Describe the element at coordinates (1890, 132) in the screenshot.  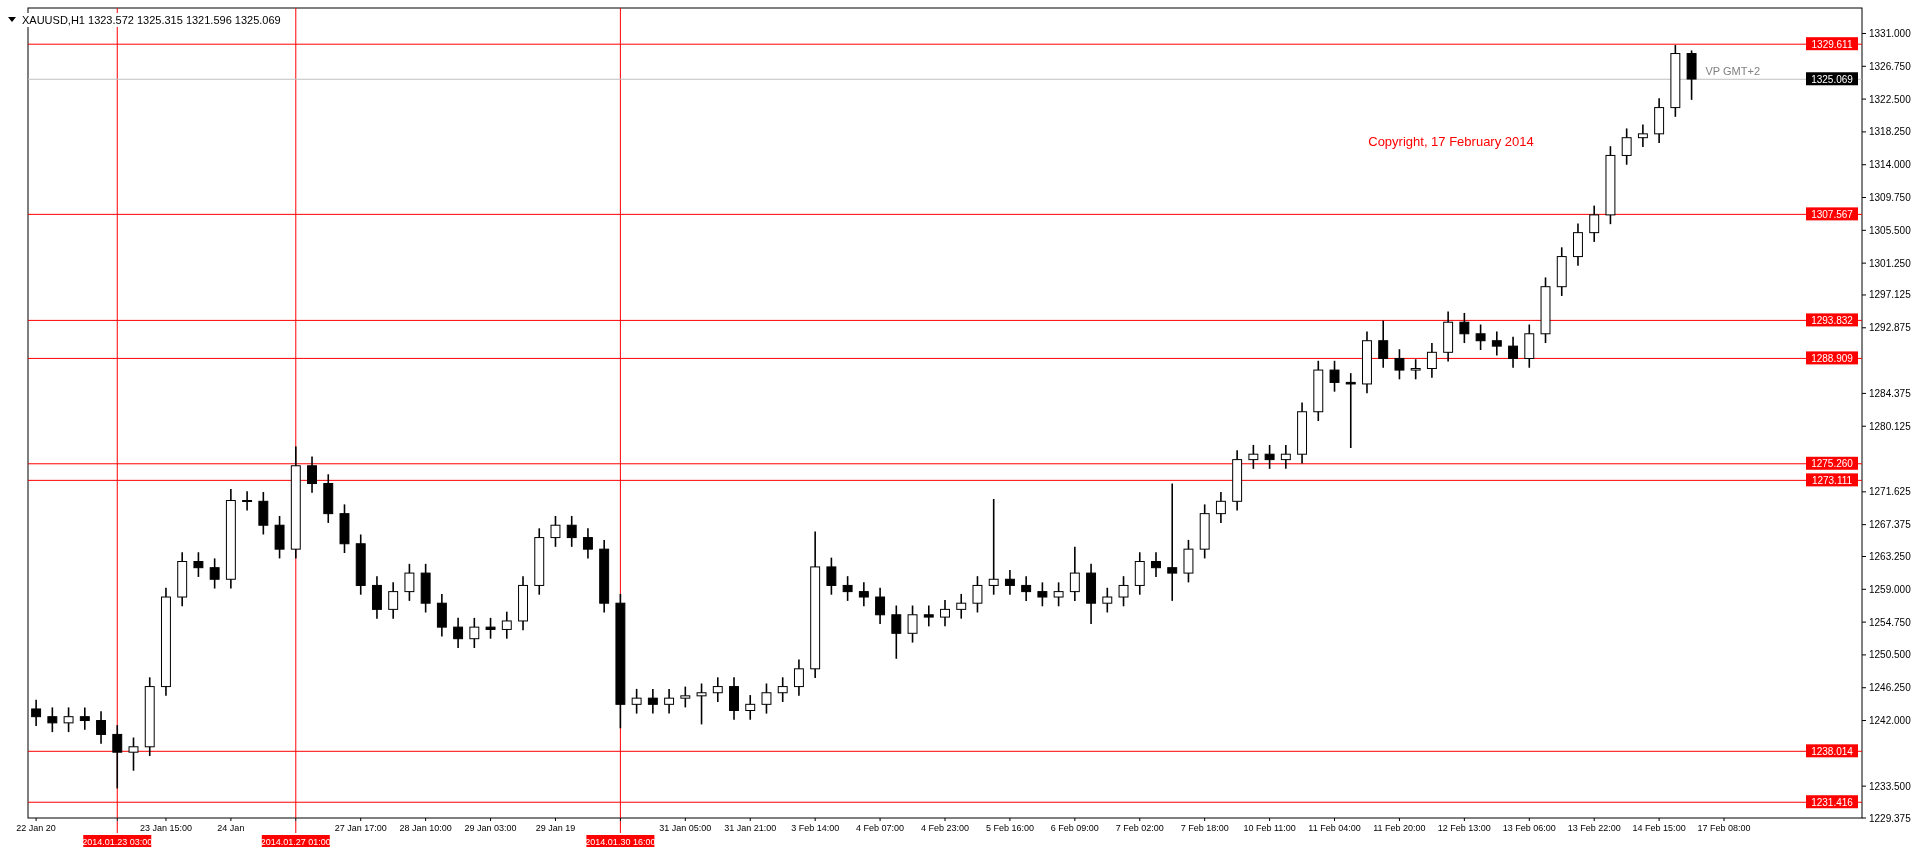
I see `y-tick-label: 1318.250` at that location.